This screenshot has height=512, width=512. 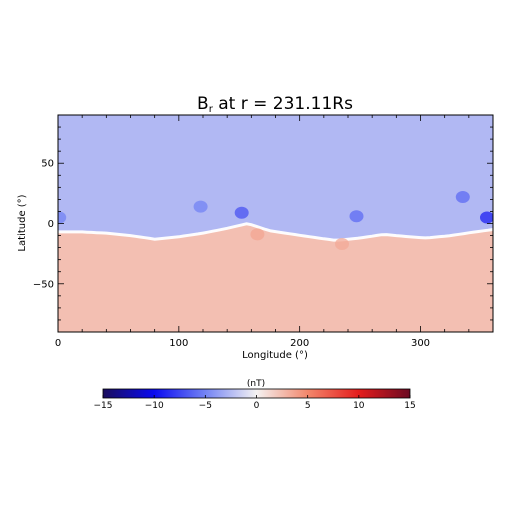 What do you see at coordinates (203, 104) in the screenshot?
I see `title-main: B` at bounding box center [203, 104].